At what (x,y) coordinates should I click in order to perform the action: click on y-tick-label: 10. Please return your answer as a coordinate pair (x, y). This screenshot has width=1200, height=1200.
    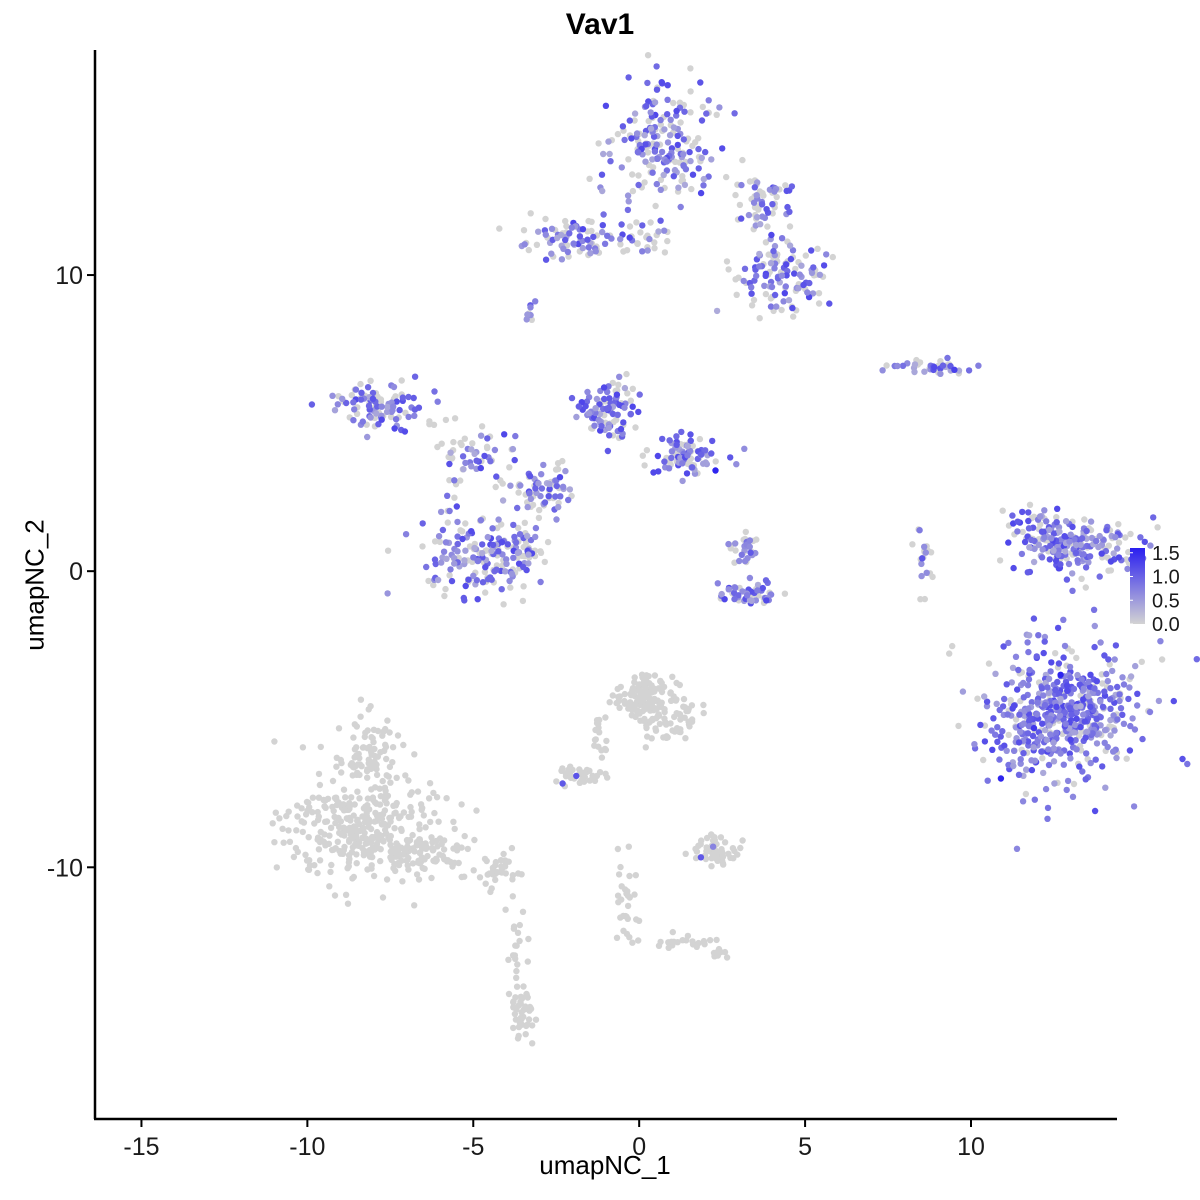
    Looking at the image, I should click on (69, 276).